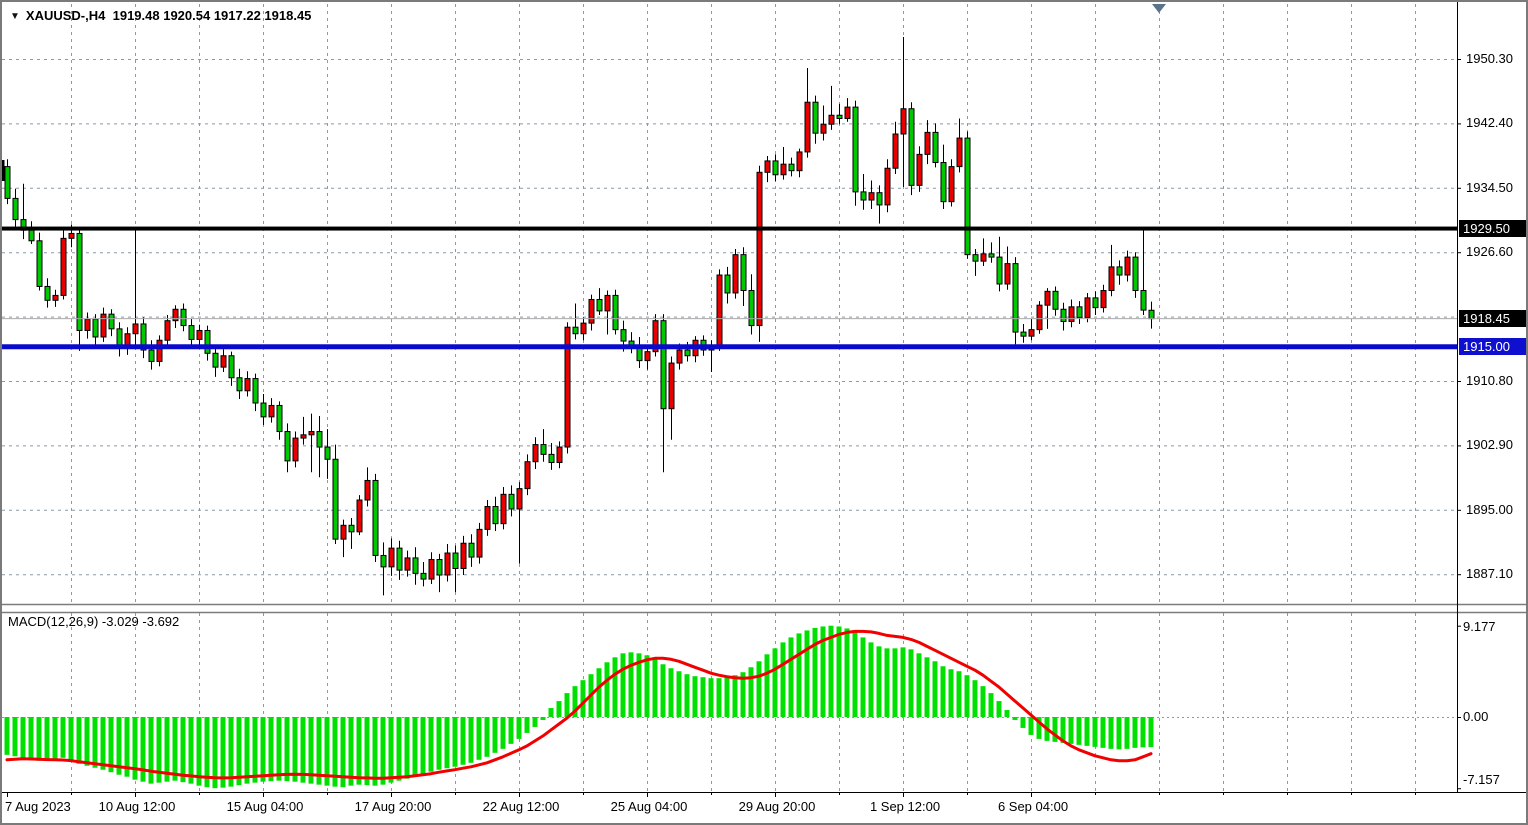  Describe the element at coordinates (649, 806) in the screenshot. I see `time-axis-label: 25 Aug 04:00` at that location.